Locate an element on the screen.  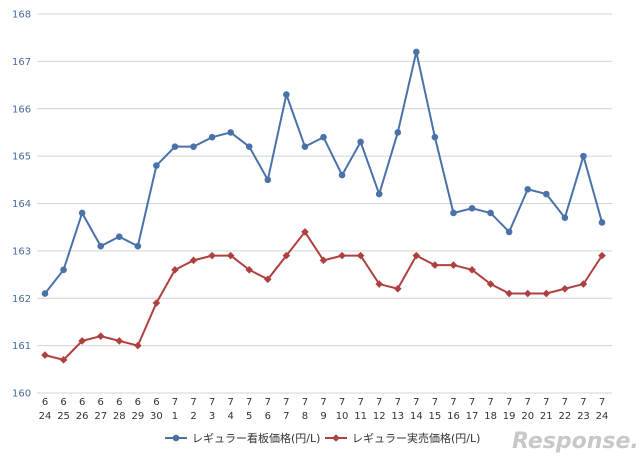
x-tick-day: 10 is located at coordinates (342, 416).